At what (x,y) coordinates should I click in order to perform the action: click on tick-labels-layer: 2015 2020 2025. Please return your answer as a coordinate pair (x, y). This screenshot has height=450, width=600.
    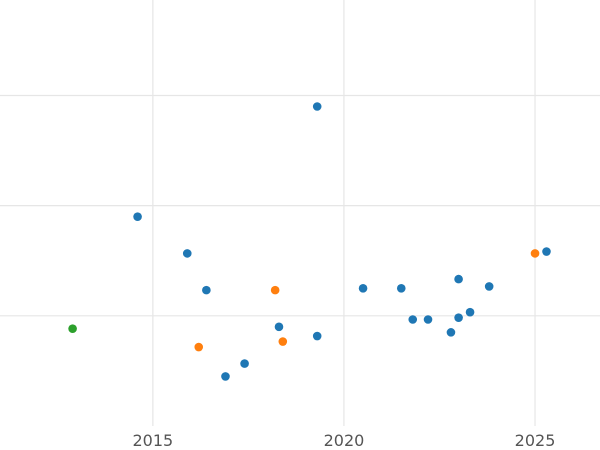
    Looking at the image, I should click on (344, 440).